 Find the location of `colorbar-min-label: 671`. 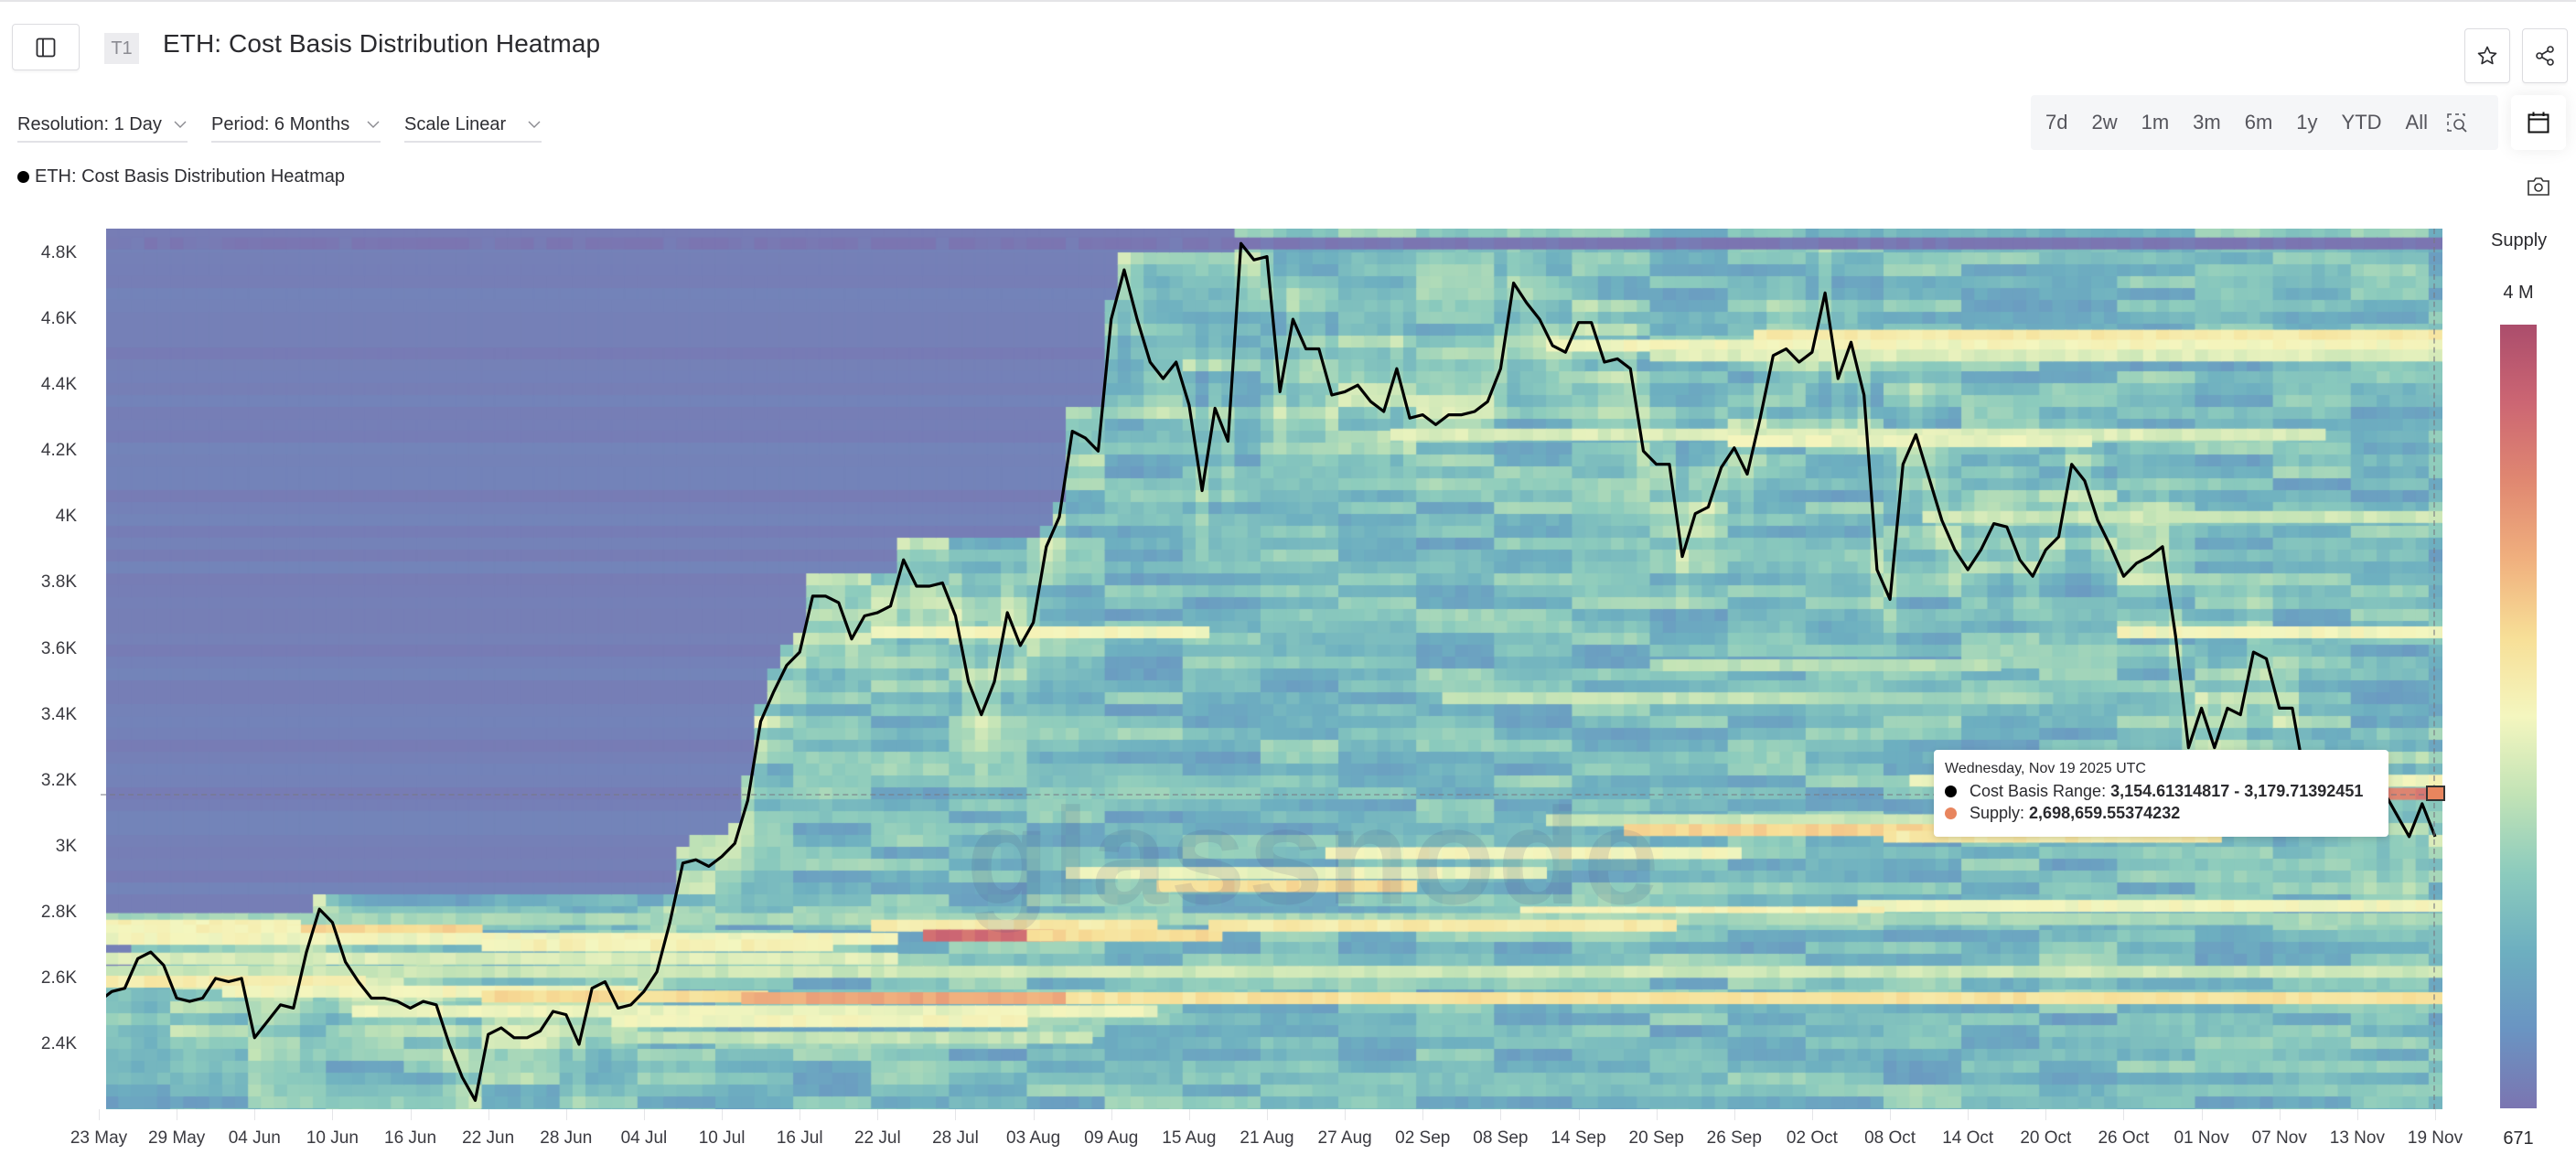

colorbar-min-label: 671 is located at coordinates (2519, 1138).